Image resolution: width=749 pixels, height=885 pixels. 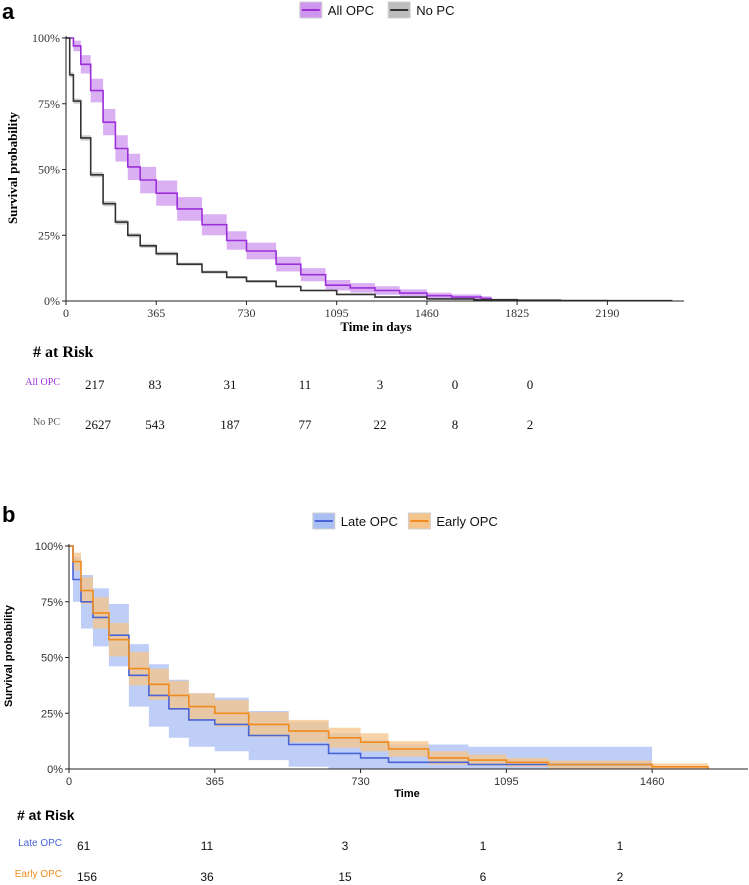 I want to click on legend-item-no-pc: No PC, so click(x=420, y=10).